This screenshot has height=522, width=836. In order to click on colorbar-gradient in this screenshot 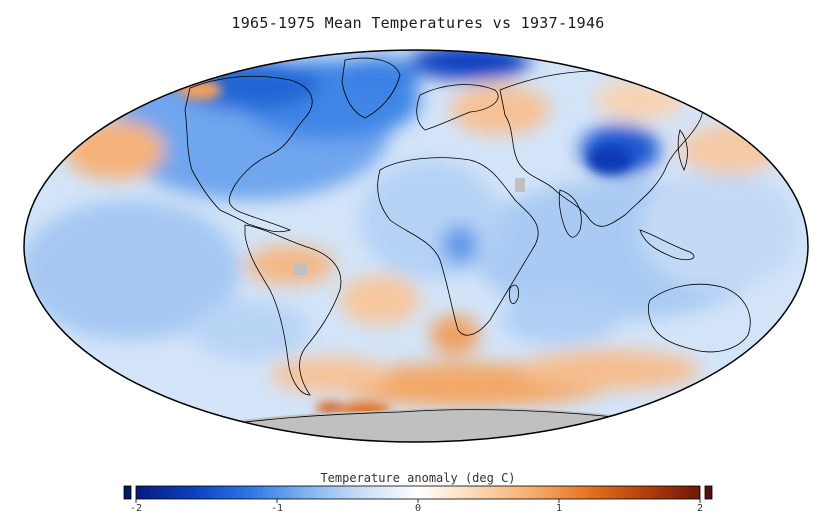, I will do `click(418, 492)`.